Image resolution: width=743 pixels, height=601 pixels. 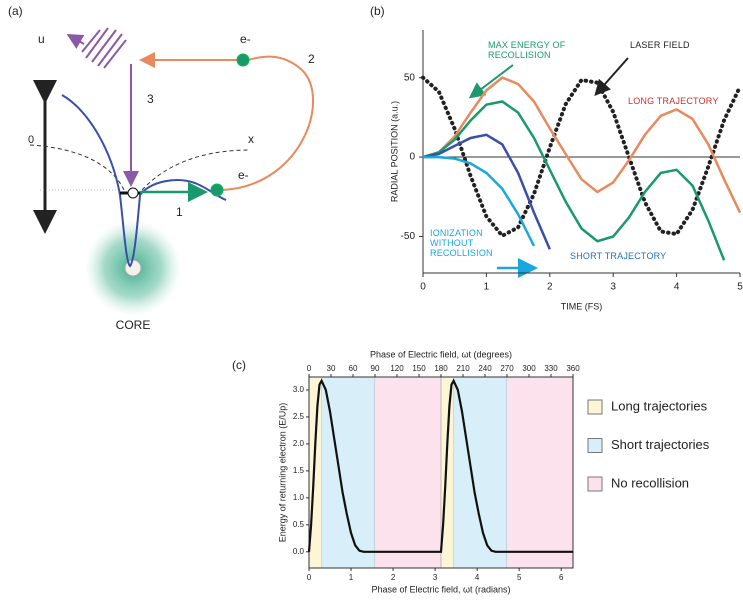 What do you see at coordinates (265, 123) in the screenshot?
I see `electron-path` at bounding box center [265, 123].